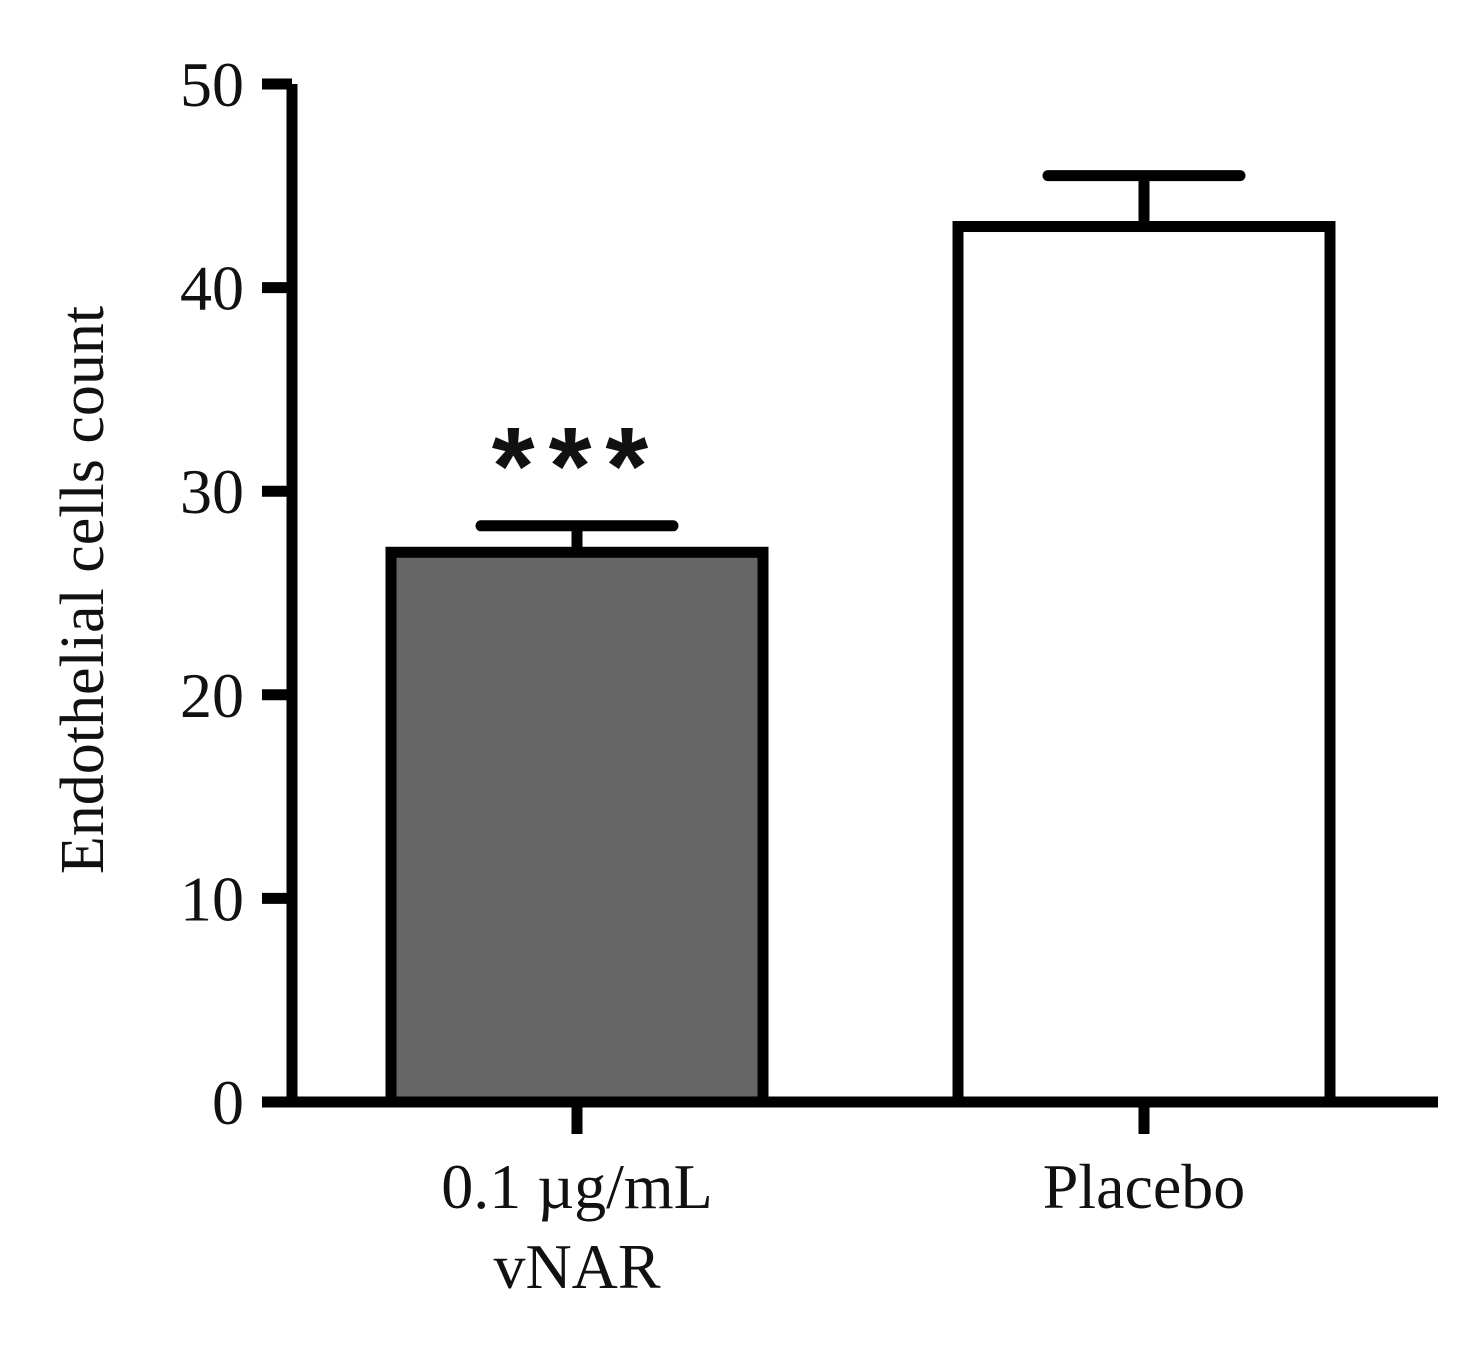 The width and height of the screenshot is (1479, 1350). What do you see at coordinates (212, 491) in the screenshot?
I see `y-tick-label-30: 30` at bounding box center [212, 491].